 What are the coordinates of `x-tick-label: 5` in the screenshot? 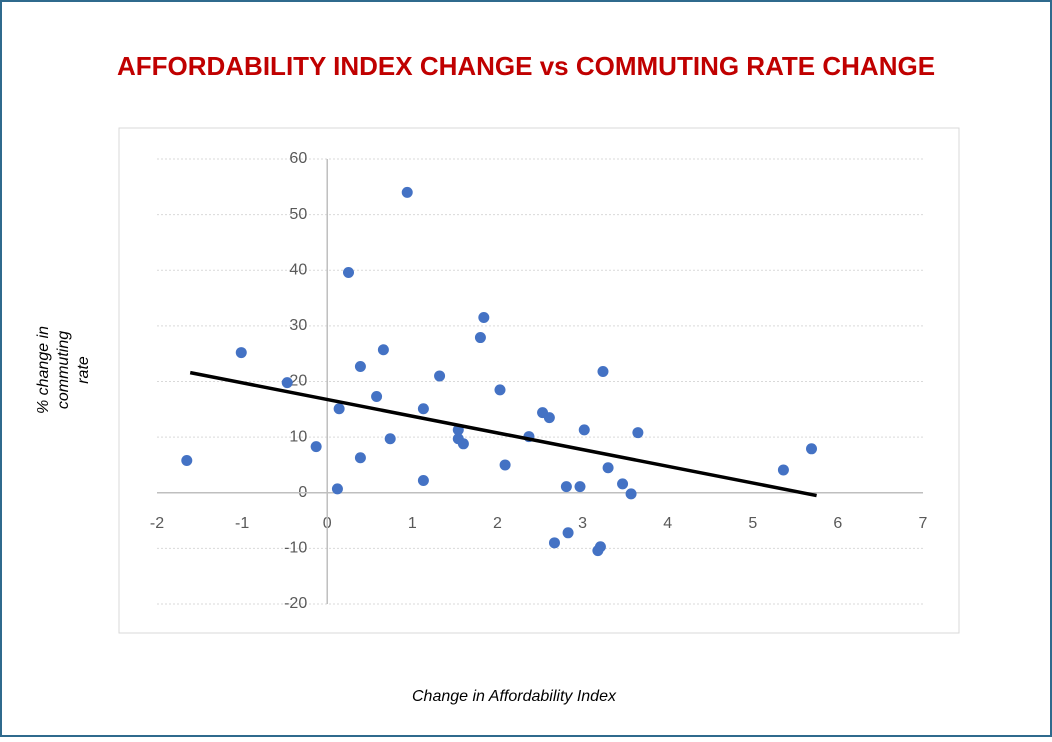 It's located at (752, 523).